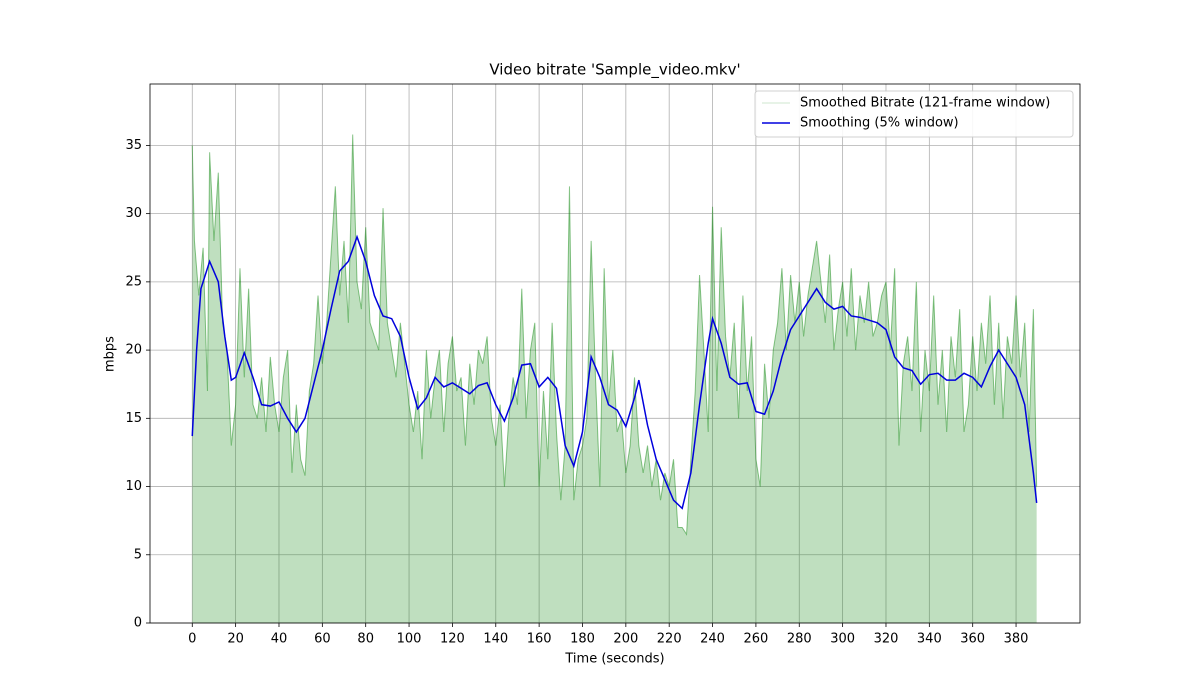  Describe the element at coordinates (539, 639) in the screenshot. I see `x-tick-label: 160` at that location.